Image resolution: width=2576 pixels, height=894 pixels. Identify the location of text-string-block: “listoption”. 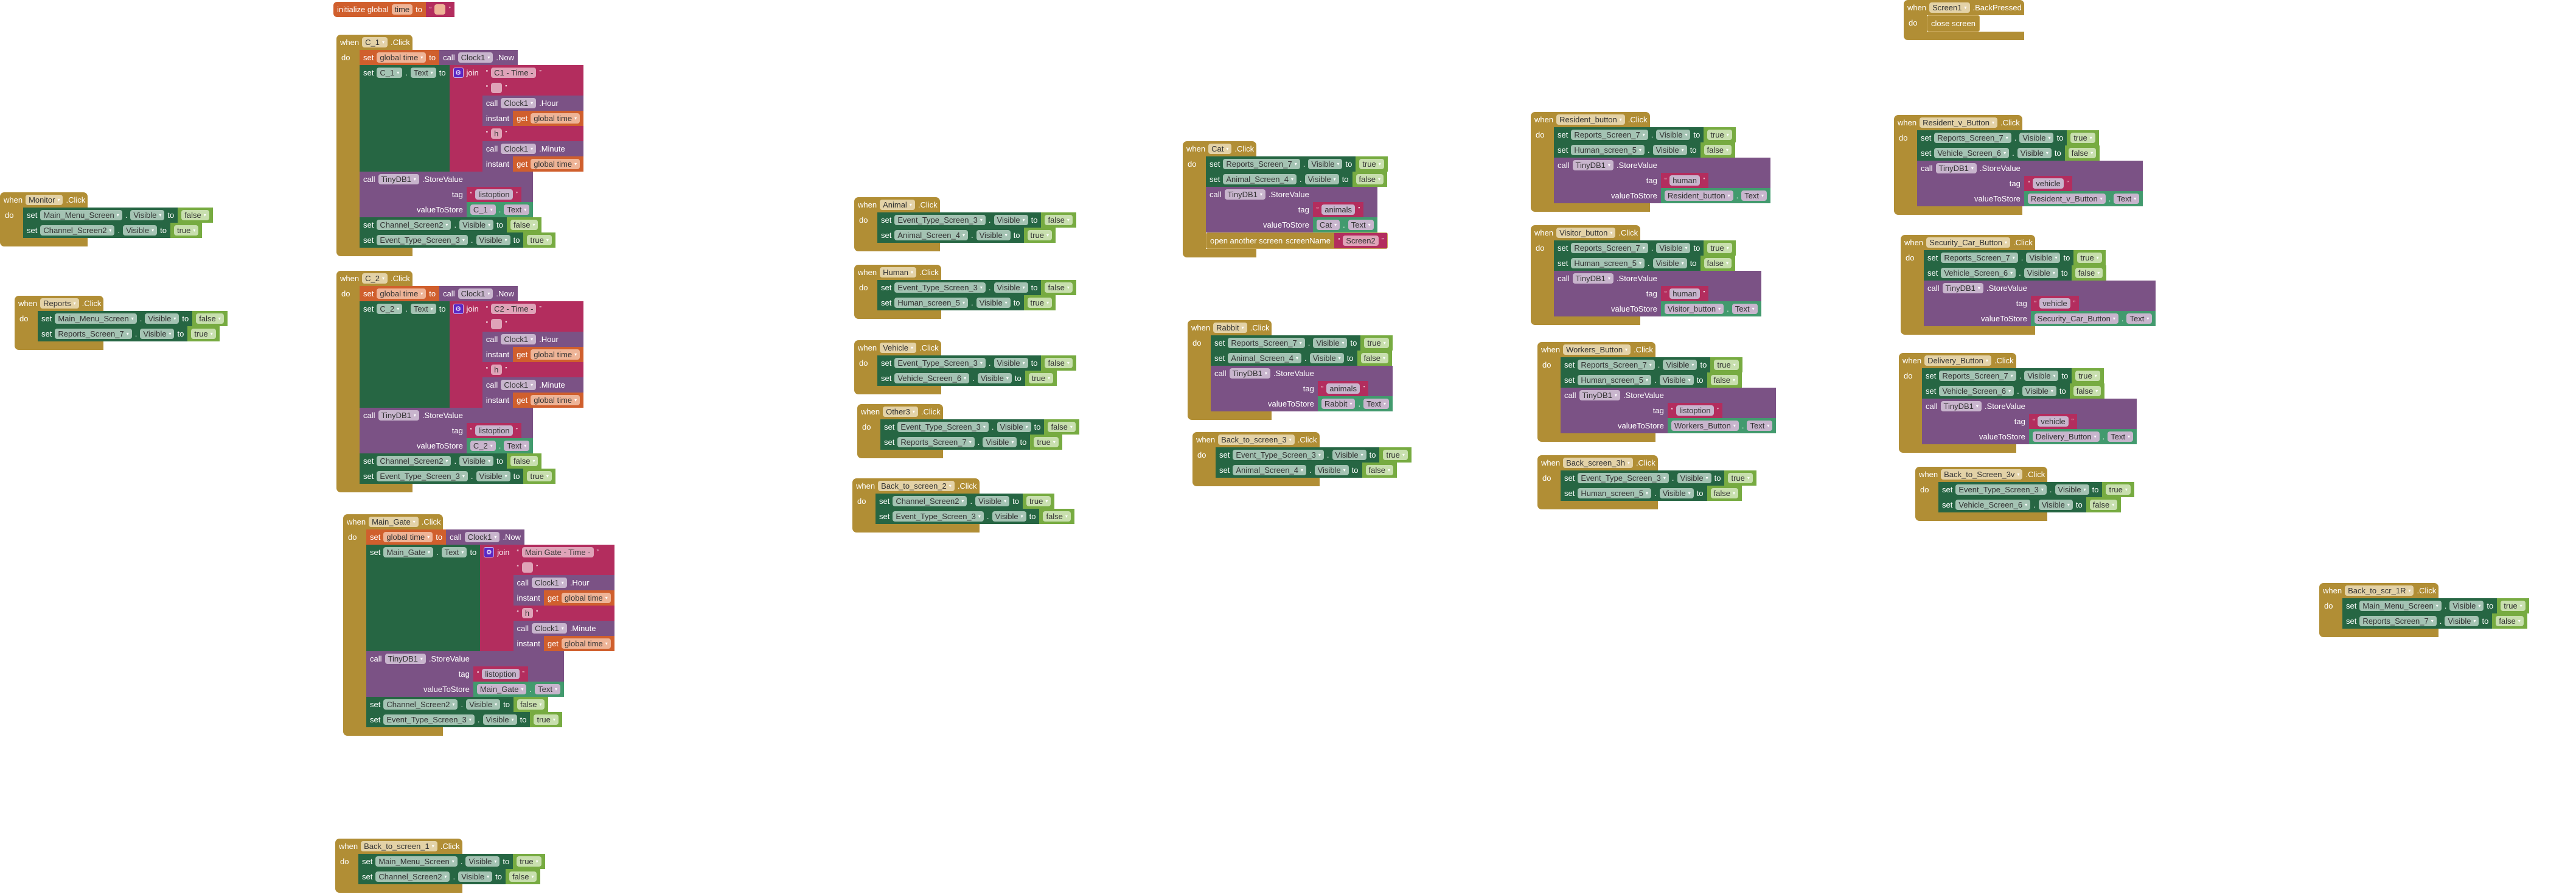
(493, 430).